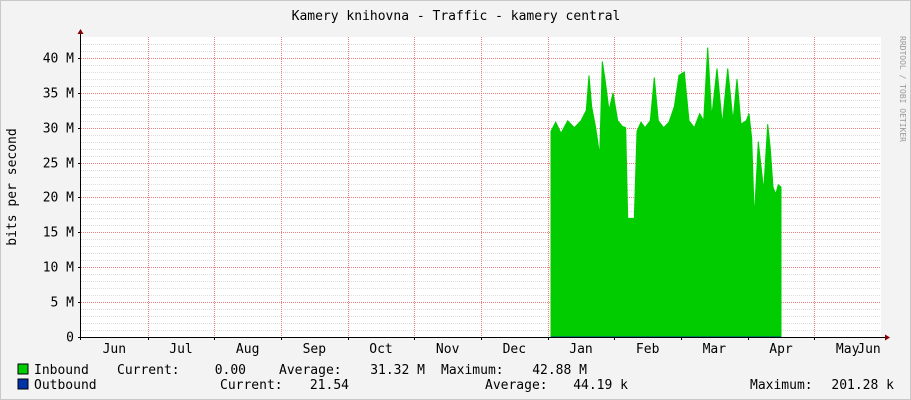  I want to click on x-tick-label: Jan, so click(580, 349).